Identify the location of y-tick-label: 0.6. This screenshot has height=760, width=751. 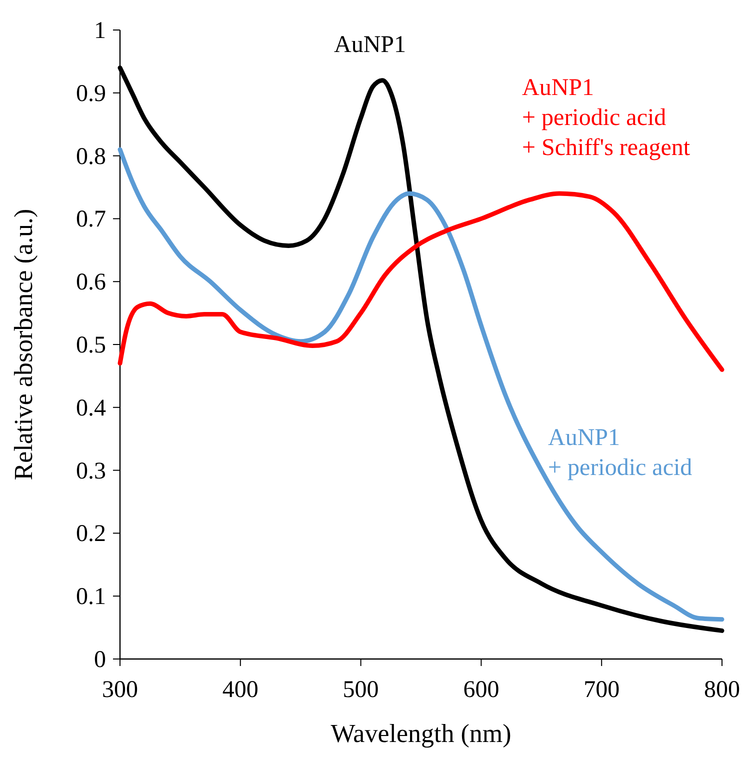
(91, 283).